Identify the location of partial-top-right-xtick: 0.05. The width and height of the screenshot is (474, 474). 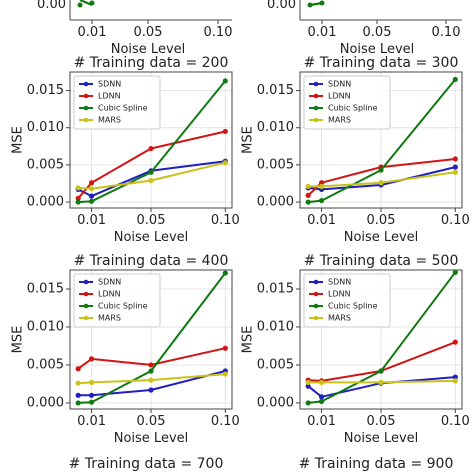
(377, 32).